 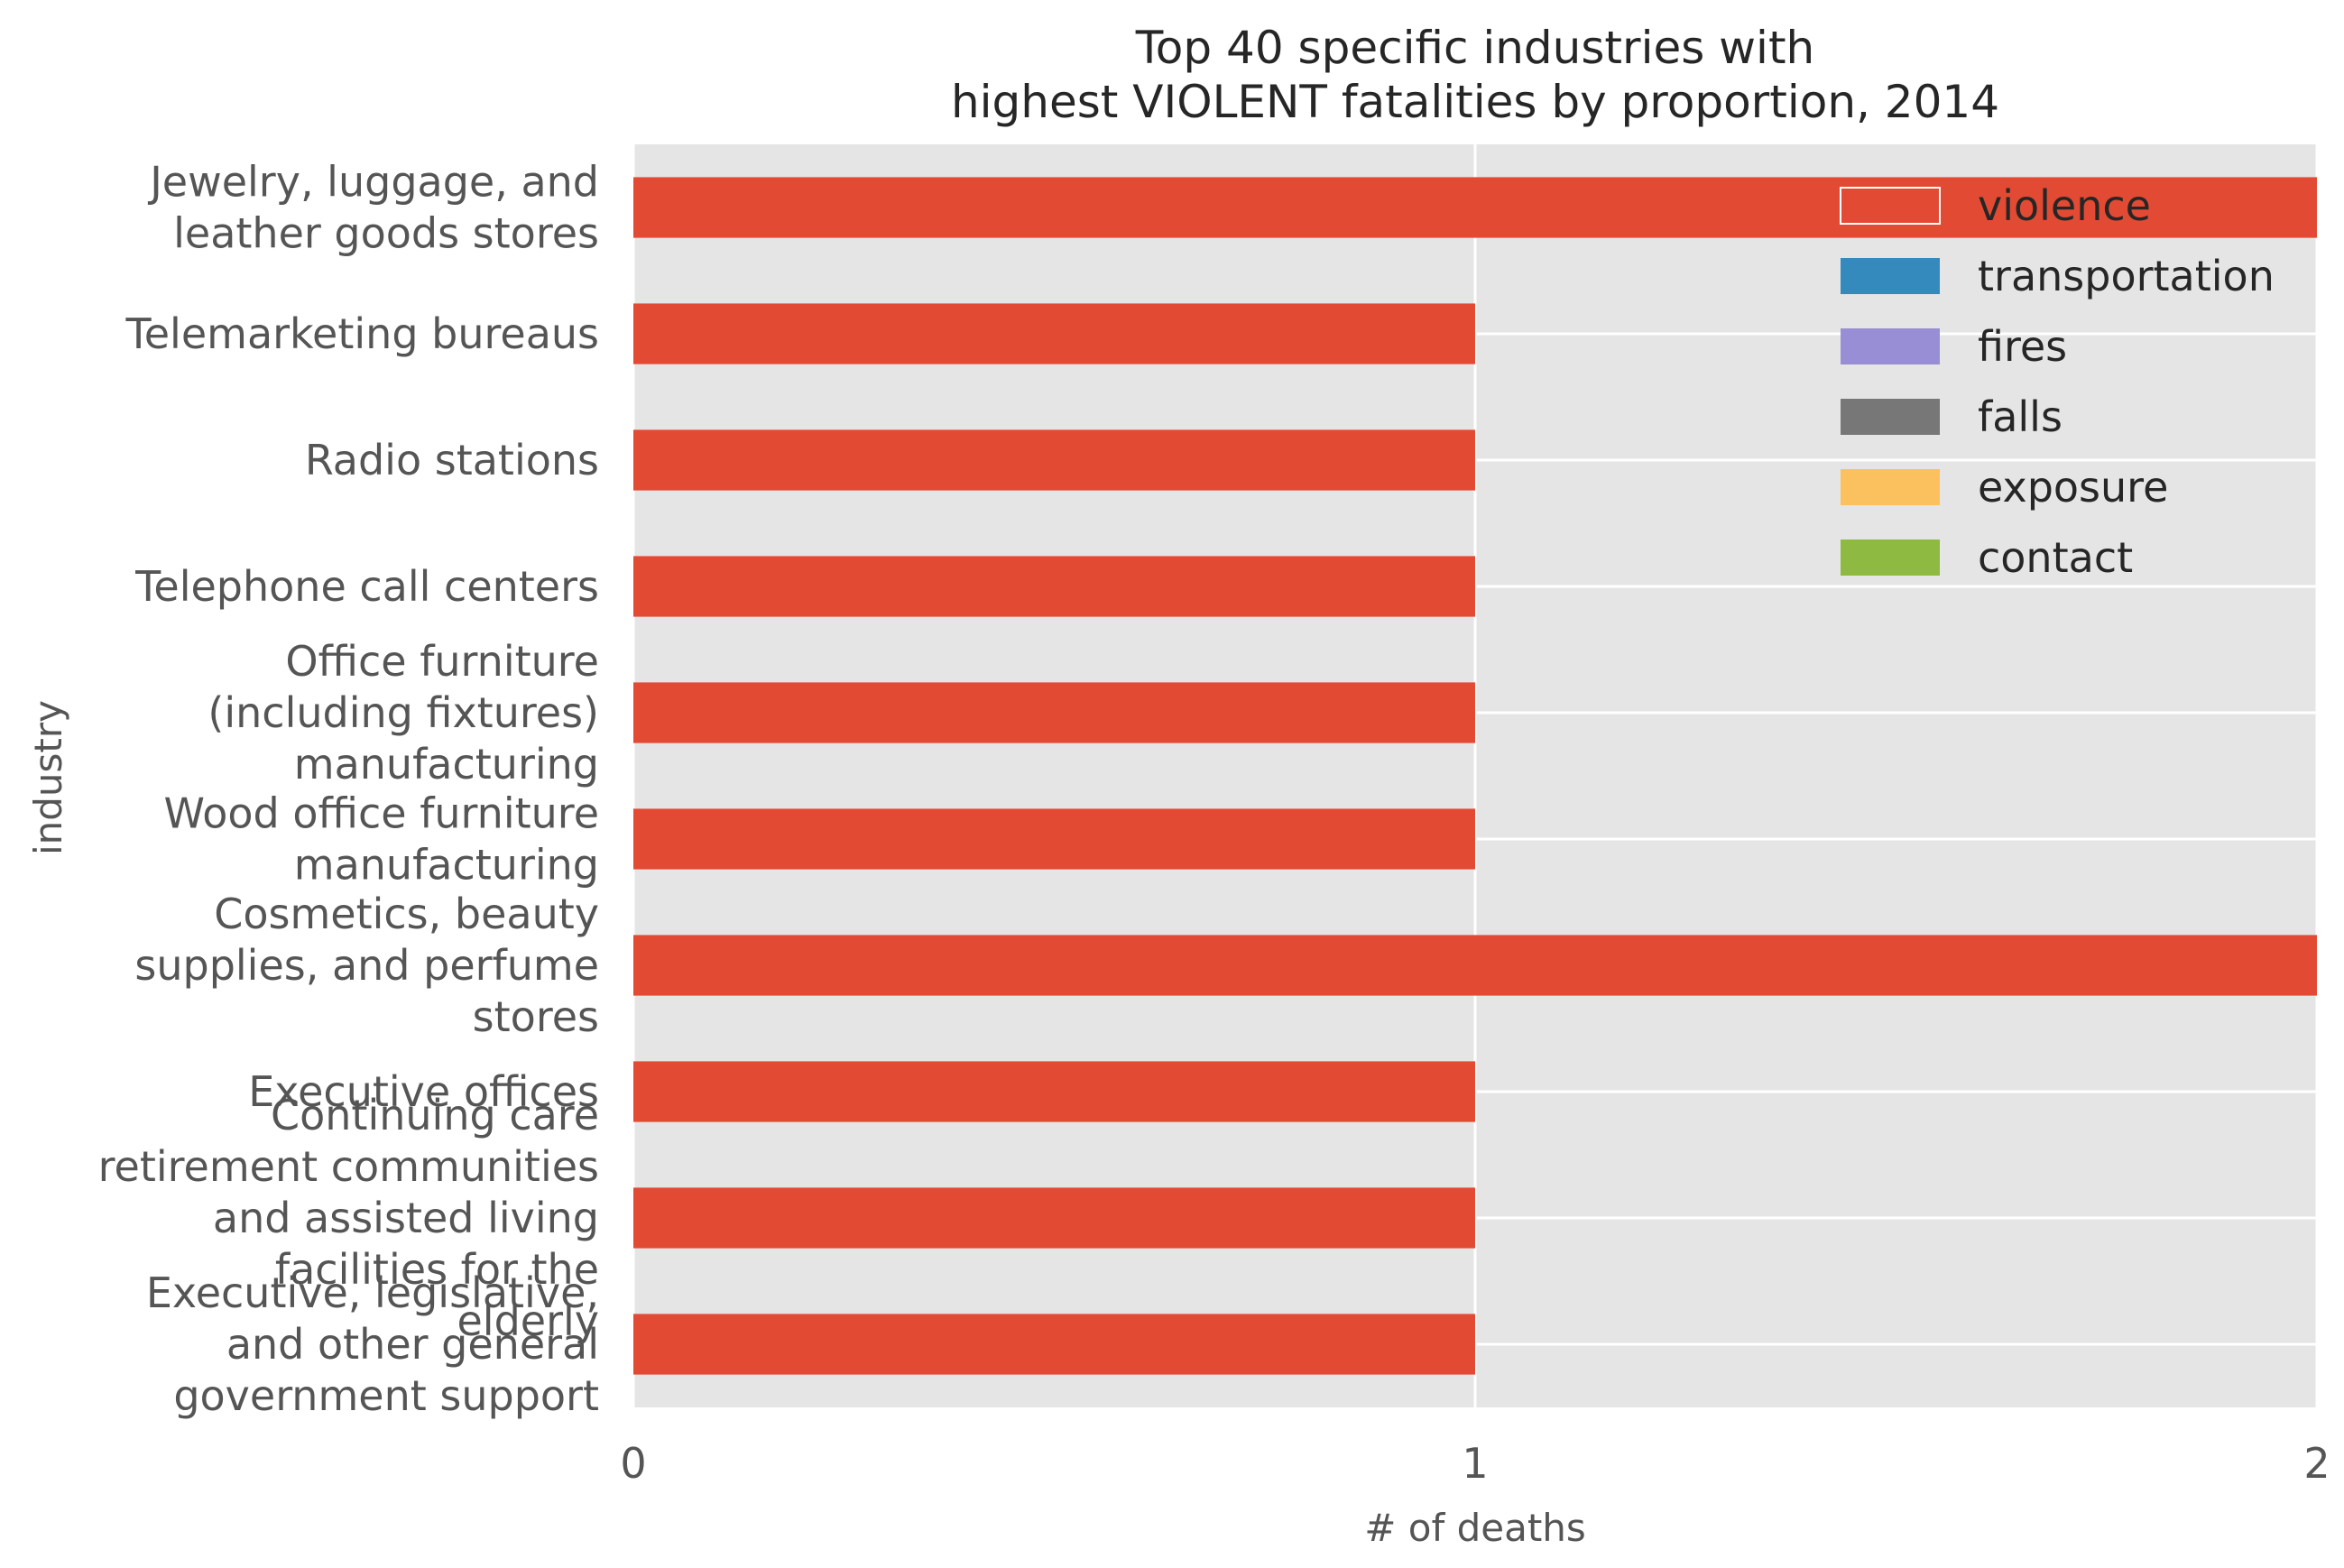 What do you see at coordinates (536, 1016) in the screenshot?
I see `y-tick-label-line: stores` at bounding box center [536, 1016].